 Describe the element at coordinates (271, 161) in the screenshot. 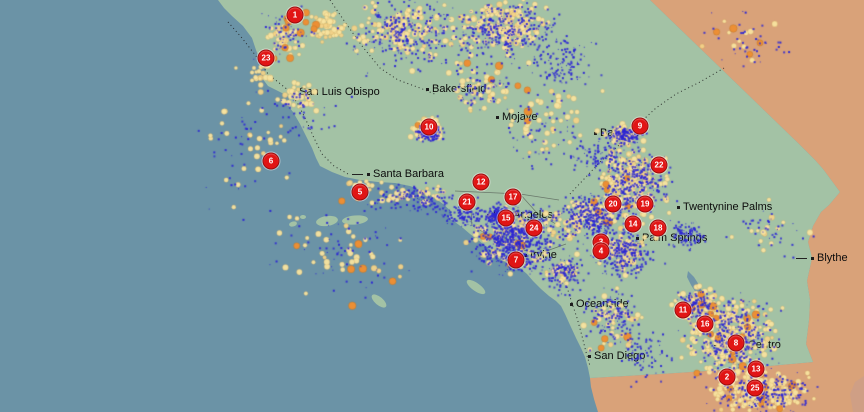

I see `quake-marker-6: 6` at that location.